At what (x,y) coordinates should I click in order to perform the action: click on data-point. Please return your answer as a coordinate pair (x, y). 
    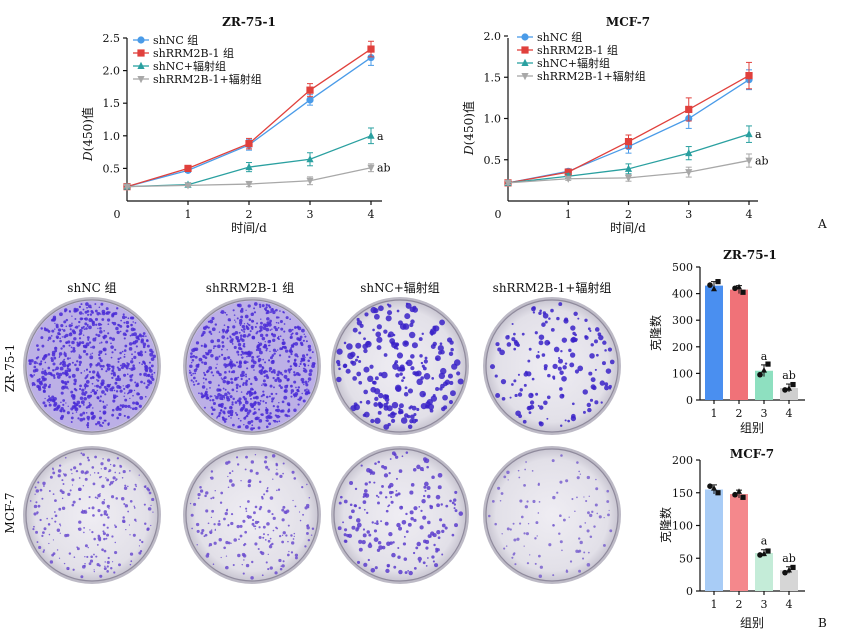
    Looking at the image, I should click on (525, 50).